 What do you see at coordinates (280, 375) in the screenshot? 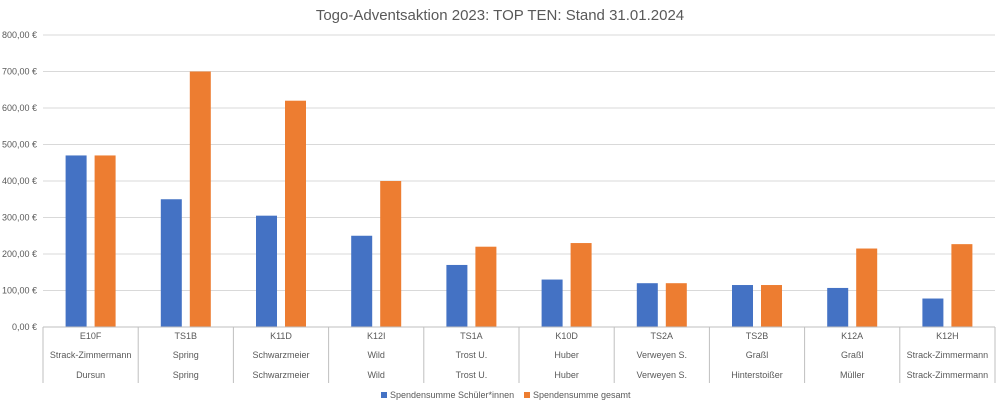
I see `x-category-label-level-3: Schwarzmeier` at bounding box center [280, 375].